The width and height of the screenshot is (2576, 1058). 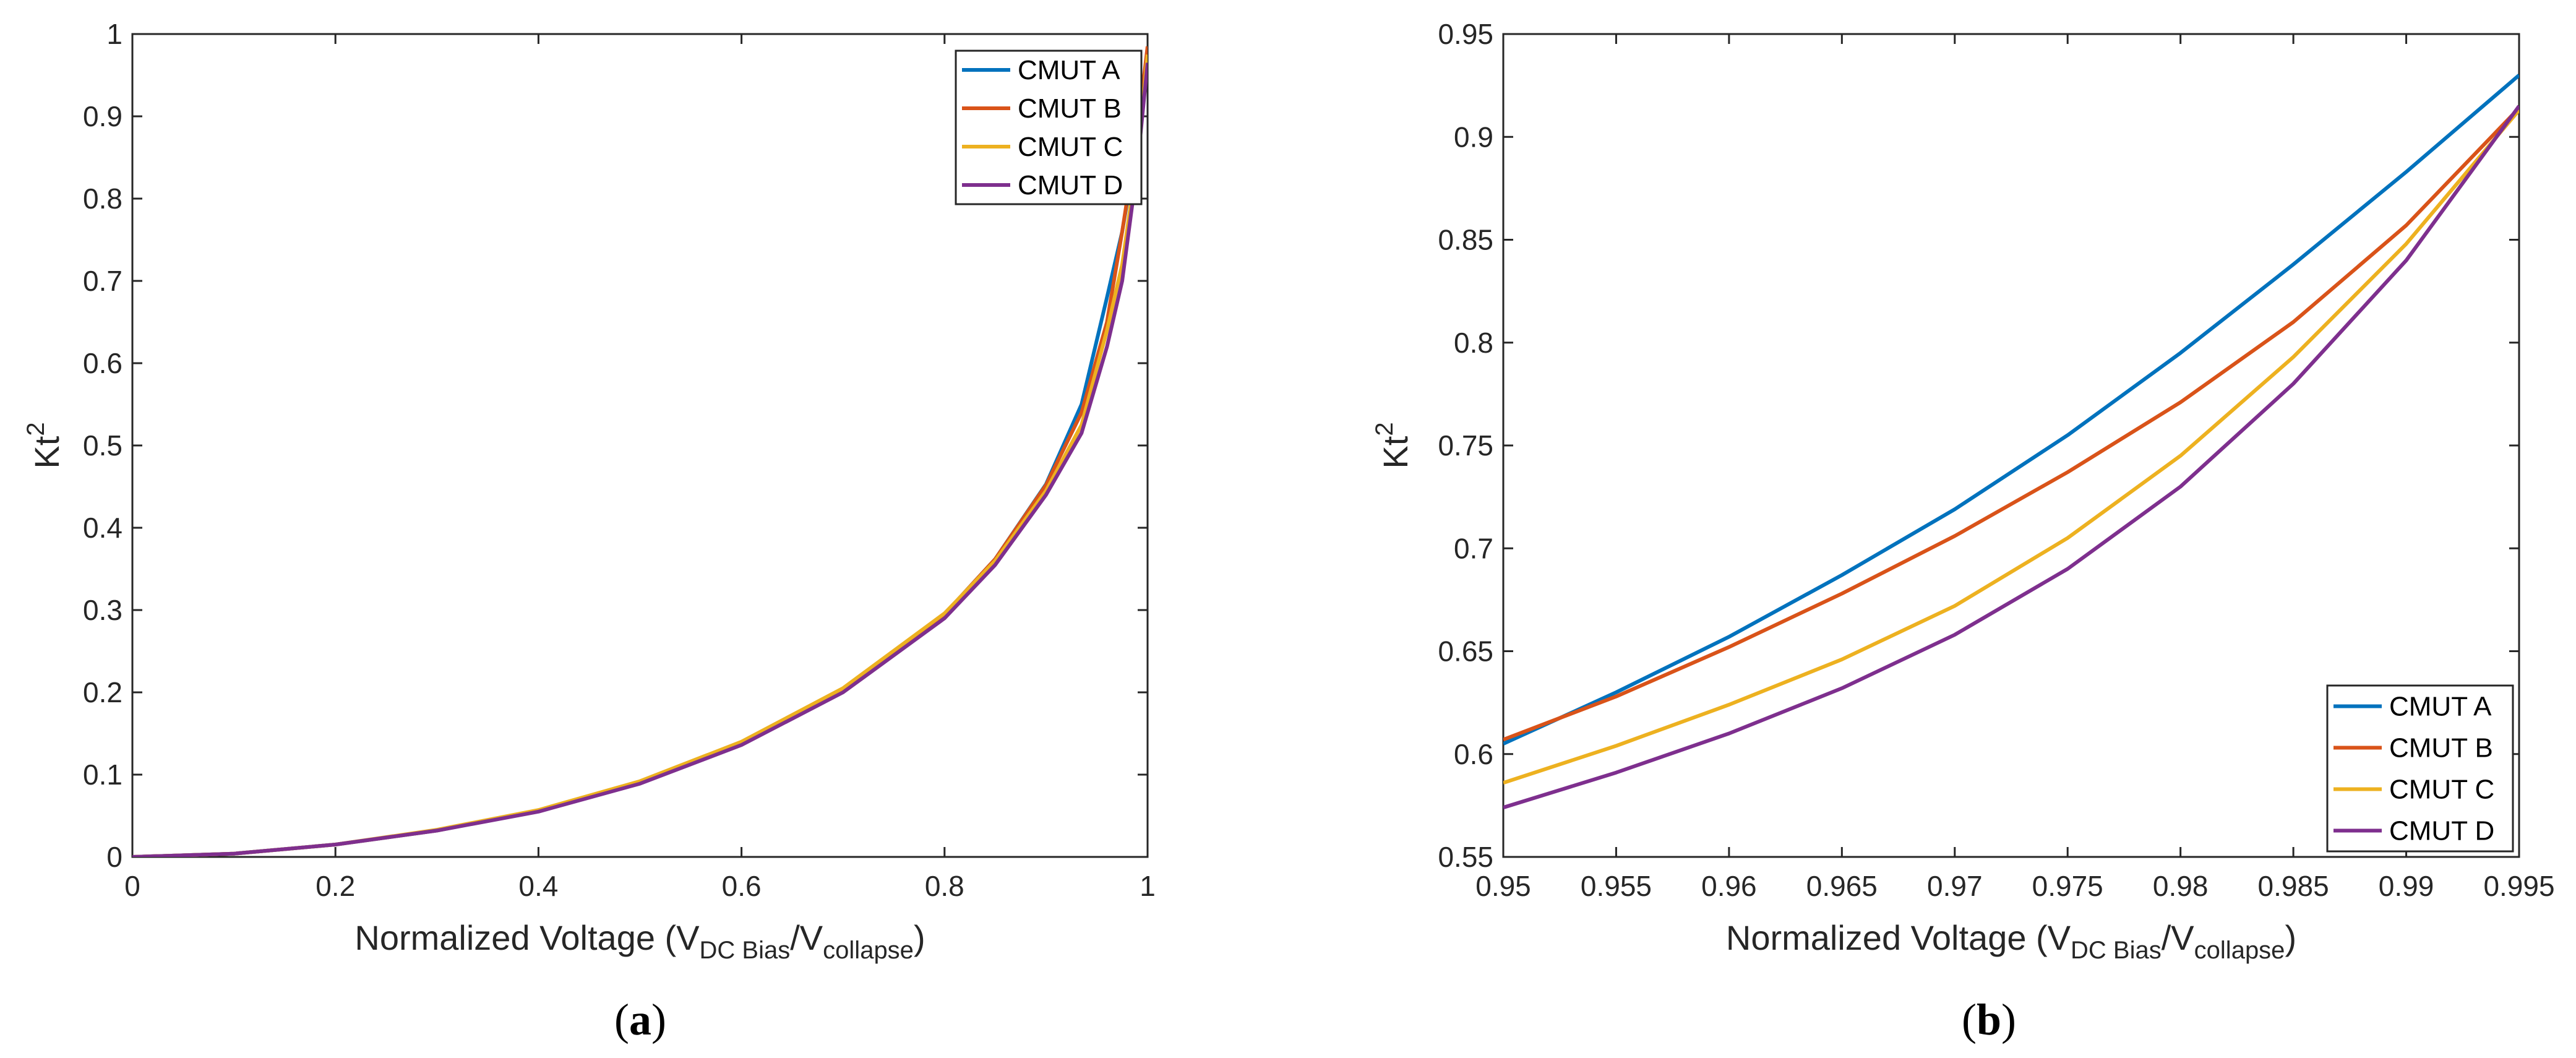 What do you see at coordinates (114, 857) in the screenshot?
I see `y-tick-label: 0` at bounding box center [114, 857].